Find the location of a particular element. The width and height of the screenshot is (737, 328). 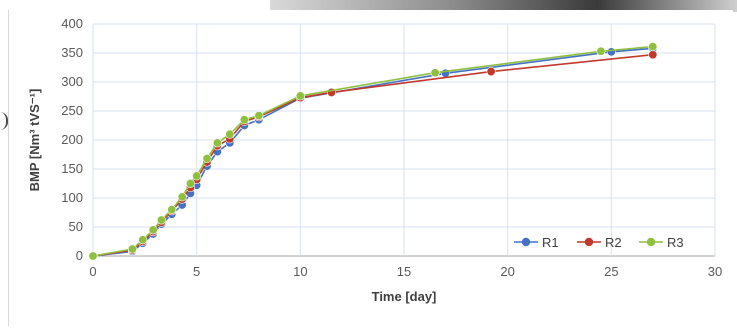

y-tick-label: 150 is located at coordinates (72, 168).